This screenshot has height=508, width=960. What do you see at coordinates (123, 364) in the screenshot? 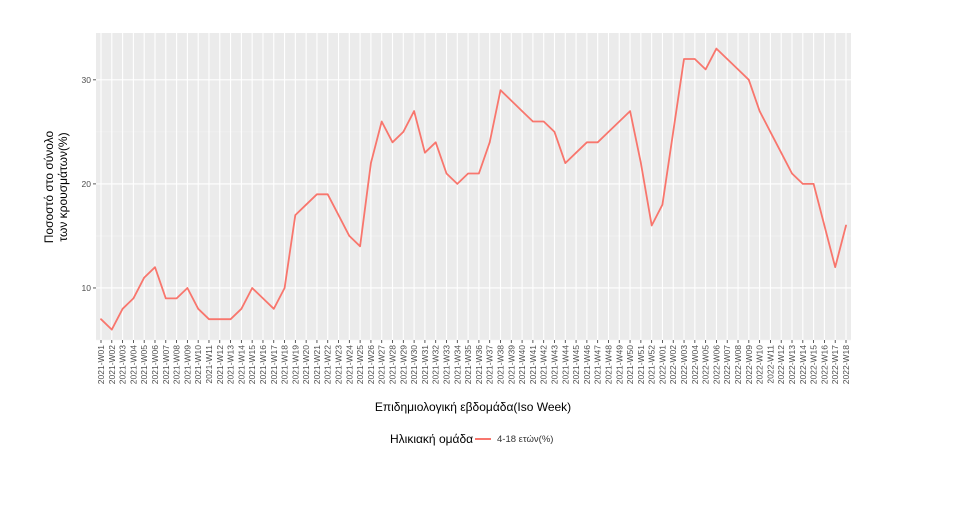
I see `x-tick-label-2021-W03: 2021-W03` at bounding box center [123, 364].